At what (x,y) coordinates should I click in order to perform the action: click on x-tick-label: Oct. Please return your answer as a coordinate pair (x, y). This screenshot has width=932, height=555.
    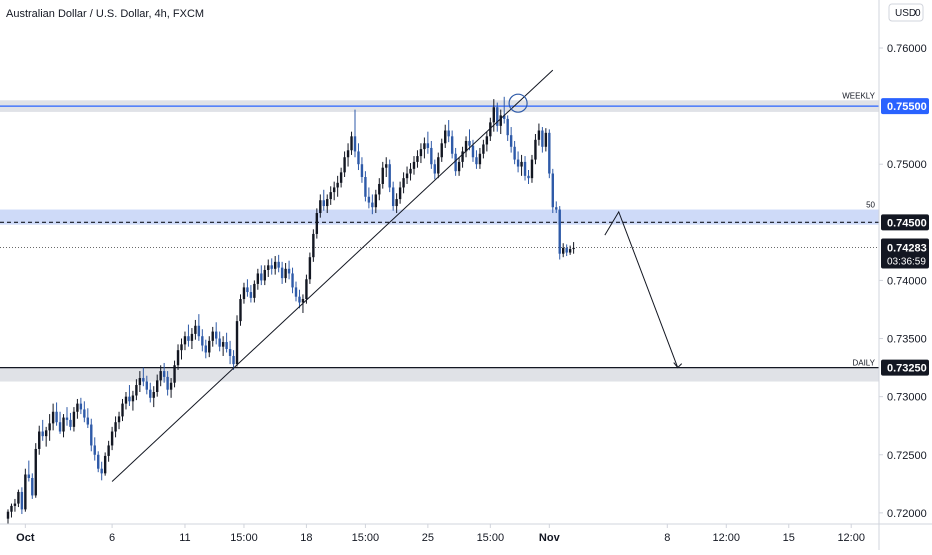
    Looking at the image, I should click on (25, 538).